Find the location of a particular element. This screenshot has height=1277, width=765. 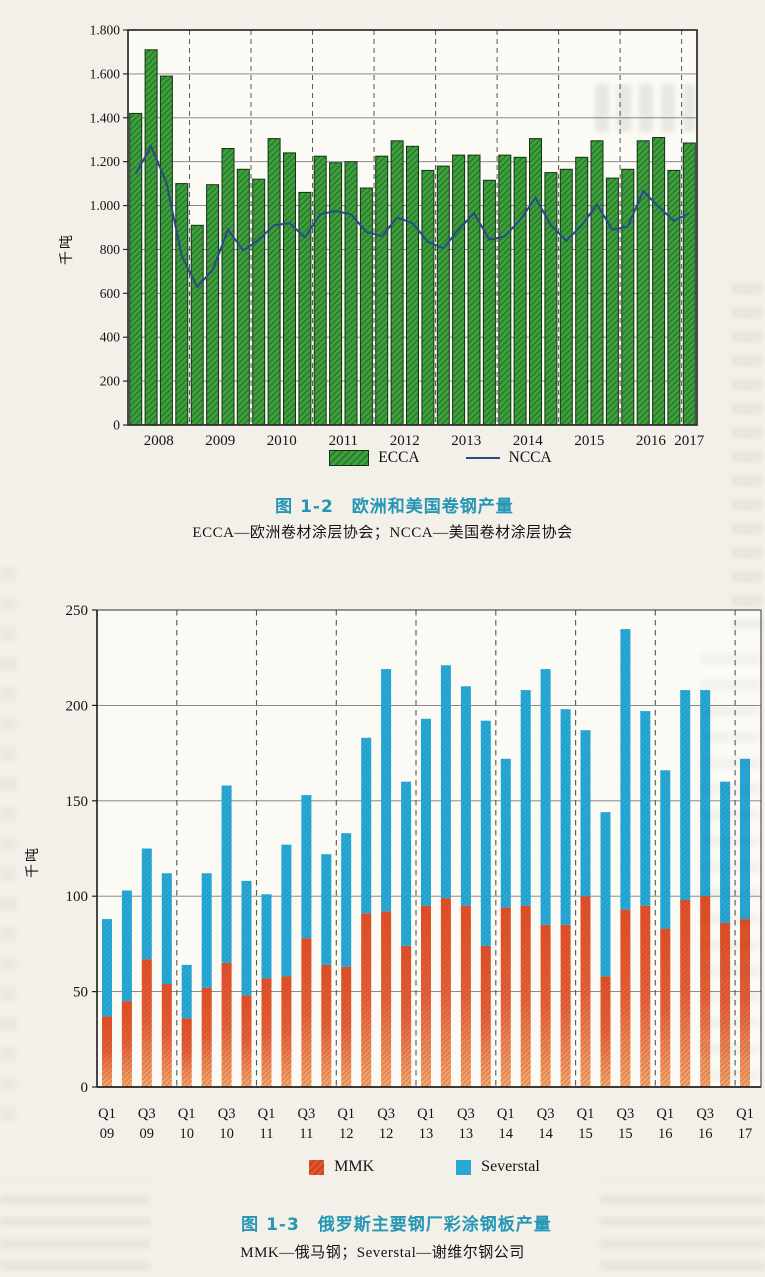

bleed-through-artifact is located at coordinates (8, 840).